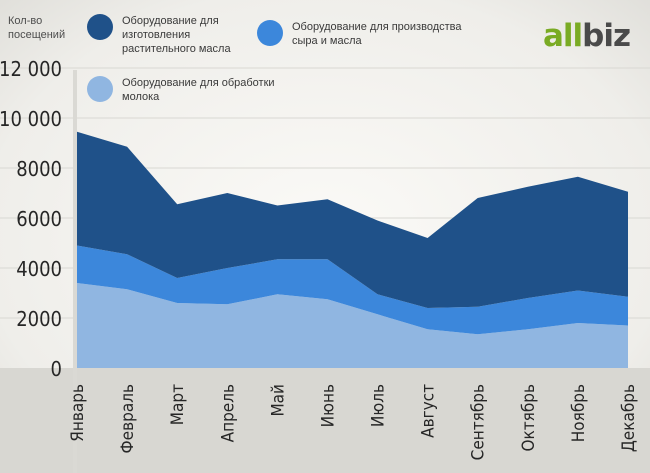 The image size is (650, 473). I want to click on x-tick-label: Июль, so click(379, 405).